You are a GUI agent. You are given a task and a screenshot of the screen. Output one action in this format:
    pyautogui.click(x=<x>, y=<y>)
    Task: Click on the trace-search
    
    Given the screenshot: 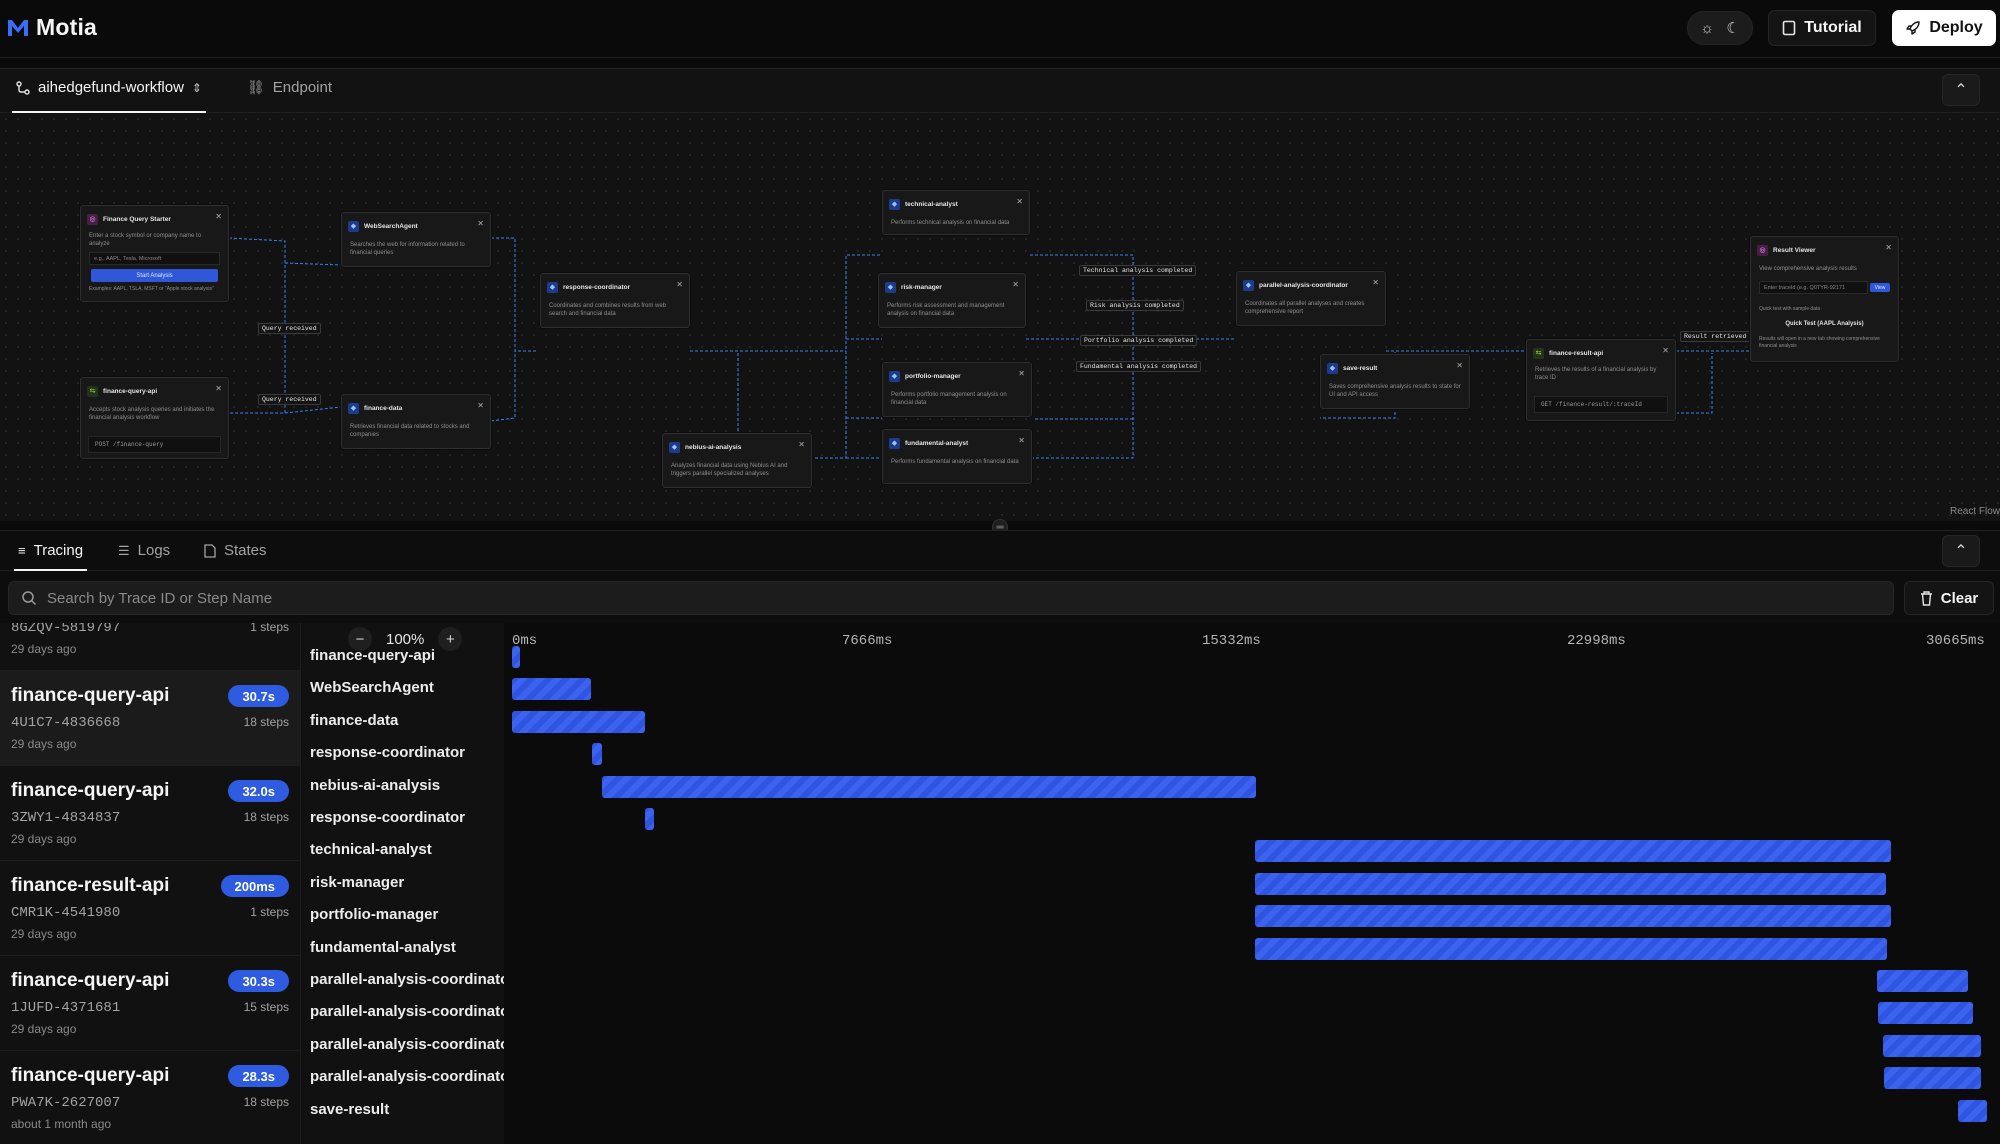 What is the action you would take?
    pyautogui.click(x=951, y=598)
    